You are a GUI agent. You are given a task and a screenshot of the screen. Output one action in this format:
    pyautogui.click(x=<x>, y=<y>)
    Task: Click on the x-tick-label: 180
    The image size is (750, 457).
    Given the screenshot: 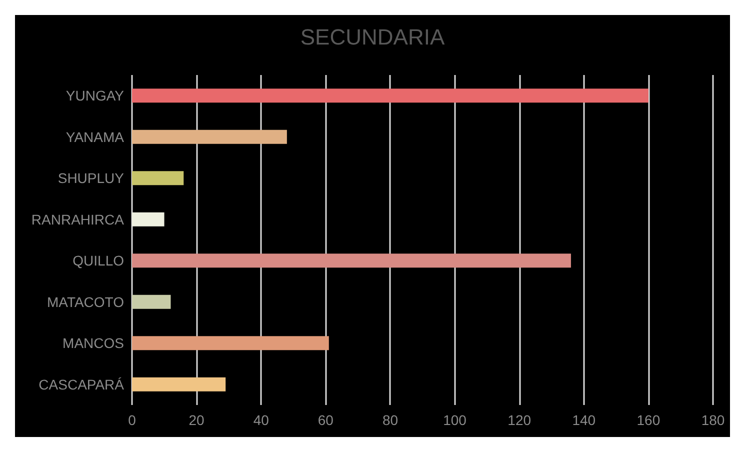 What is the action you would take?
    pyautogui.click(x=713, y=420)
    